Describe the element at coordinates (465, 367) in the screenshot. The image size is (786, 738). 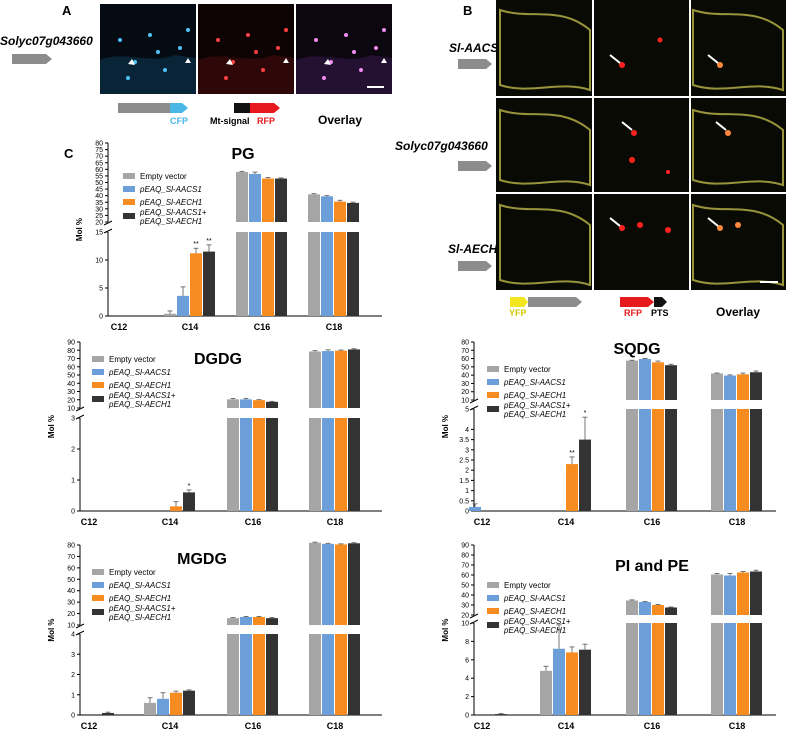
I see `y-tick-label: 50` at that location.